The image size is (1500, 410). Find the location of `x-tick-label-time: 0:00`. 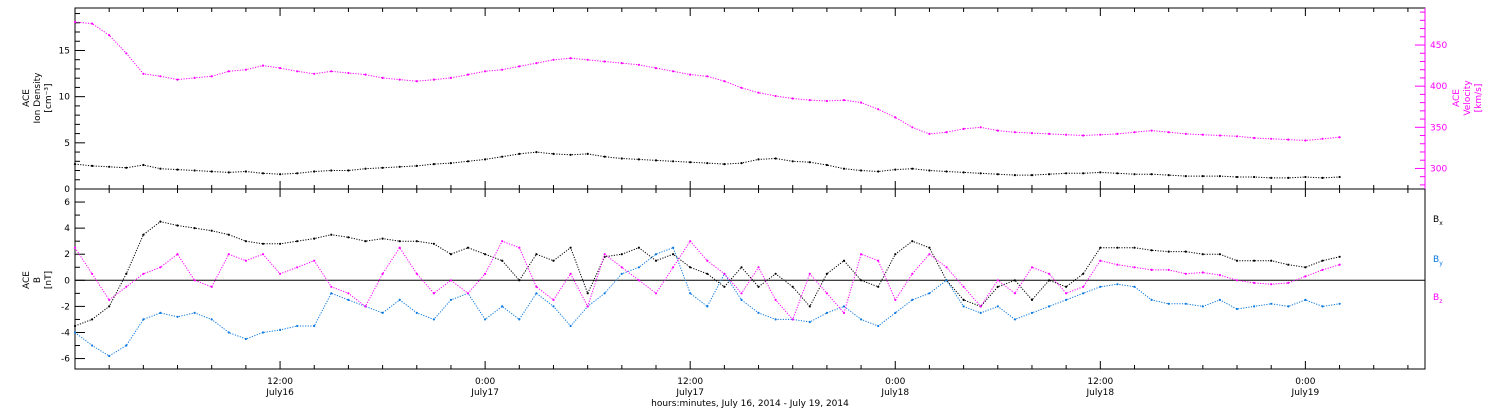

x-tick-label-time: 0:00 is located at coordinates (895, 382).